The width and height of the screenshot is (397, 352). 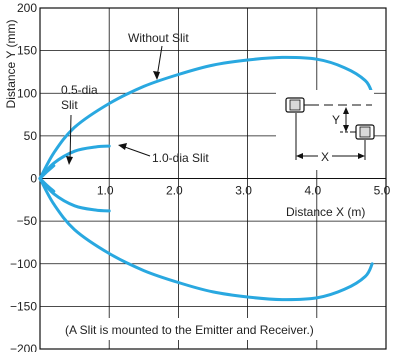 What do you see at coordinates (11, 64) in the screenshot?
I see `y-axis-label: Distance Y (mm)` at bounding box center [11, 64].